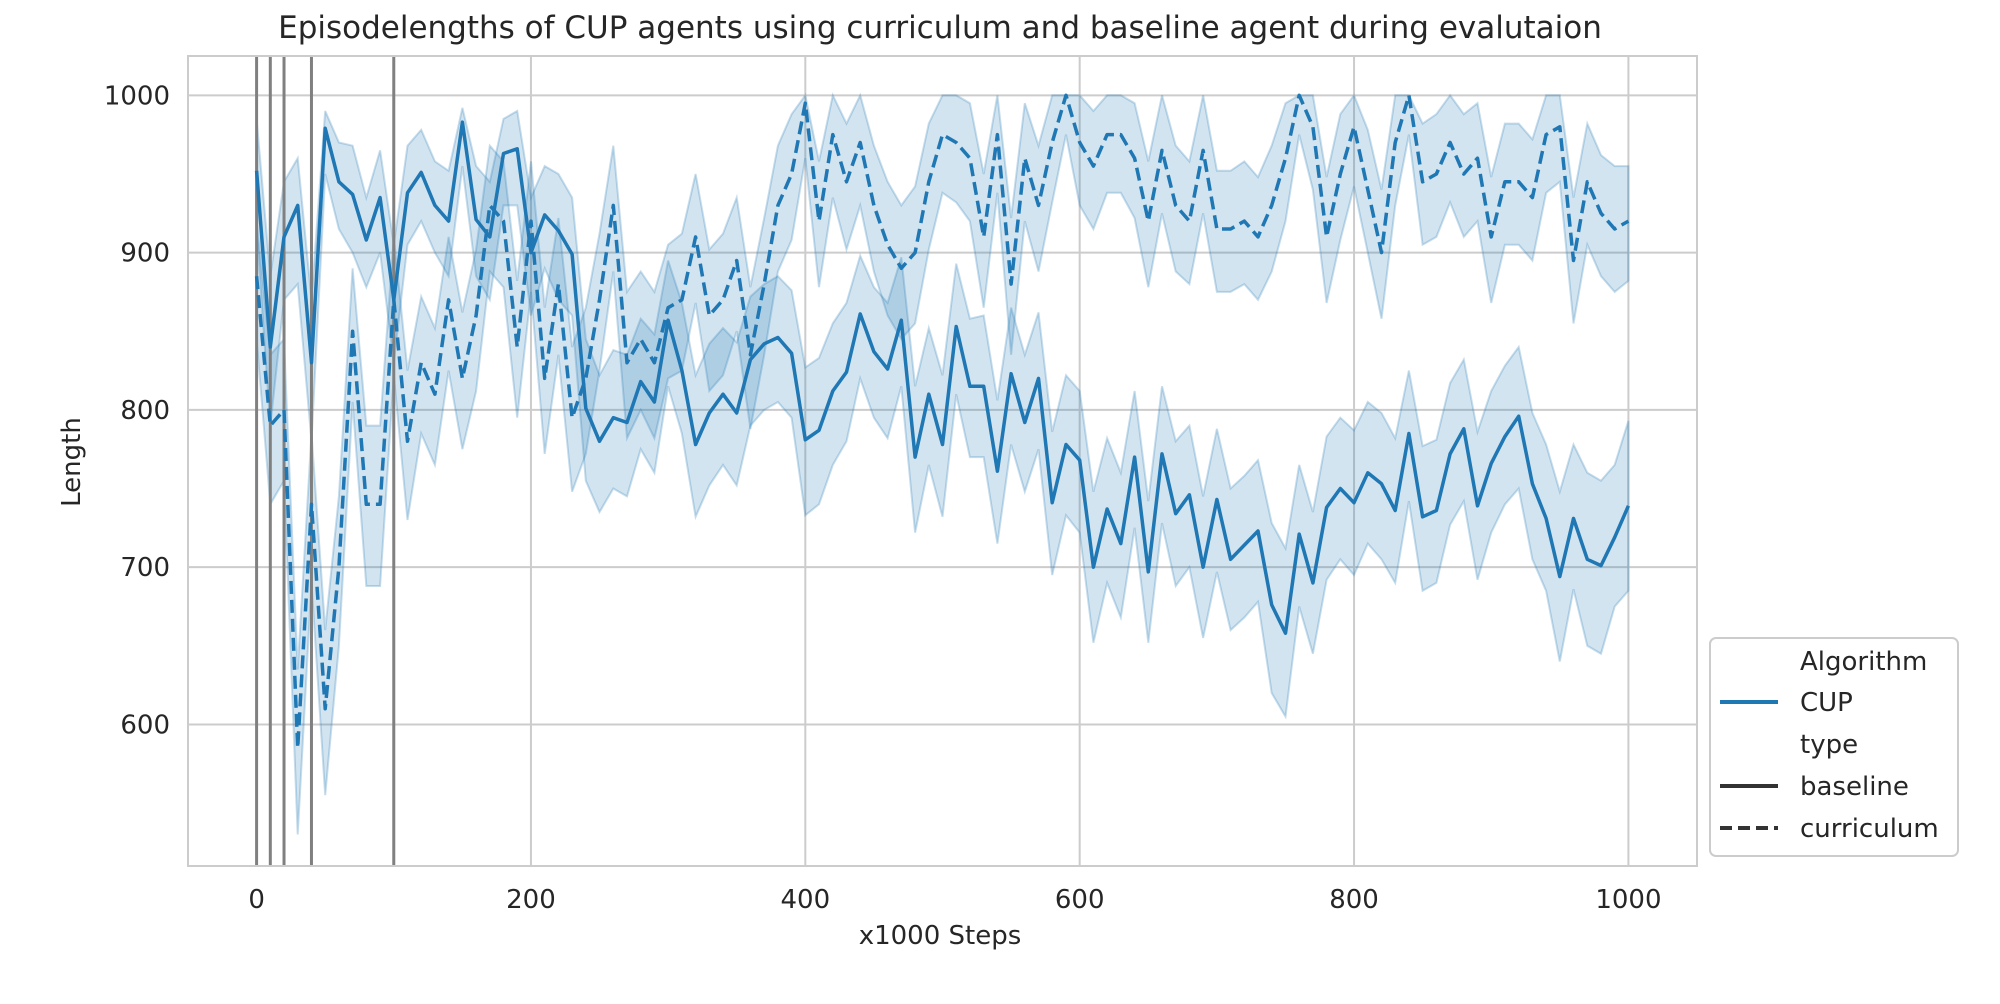 The width and height of the screenshot is (2000, 1004). What do you see at coordinates (1863, 662) in the screenshot?
I see `legend-hue-title: Algorithm` at bounding box center [1863, 662].